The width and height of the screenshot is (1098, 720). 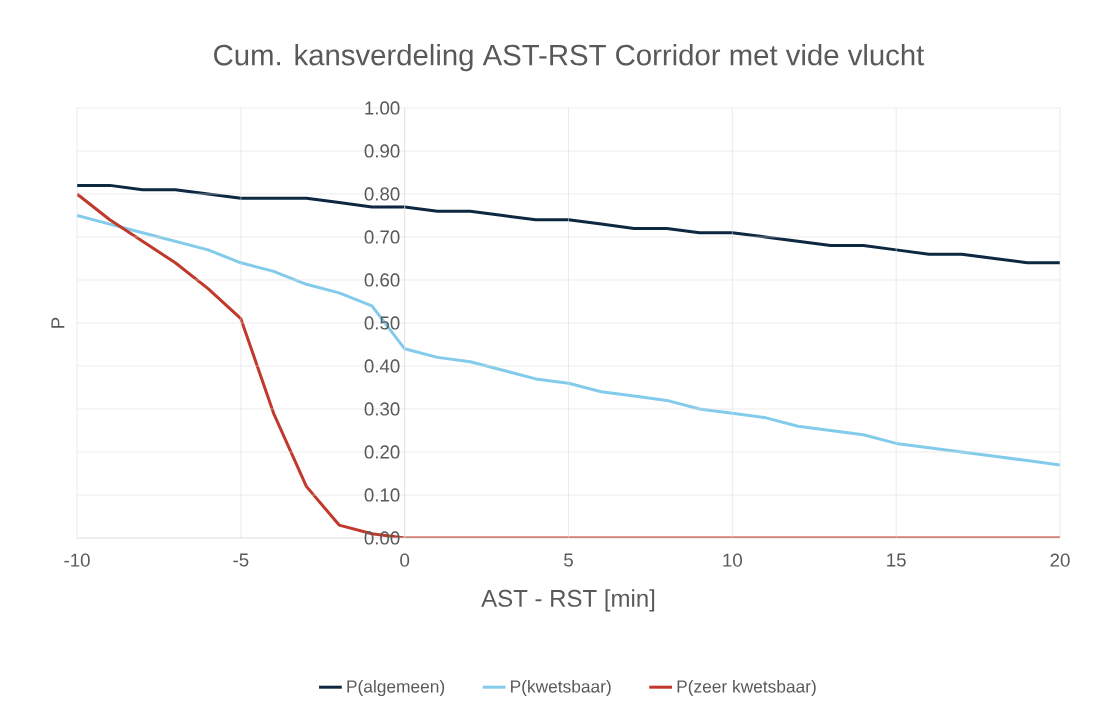 I want to click on y-tick-label: 0.90, so click(x=382, y=151).